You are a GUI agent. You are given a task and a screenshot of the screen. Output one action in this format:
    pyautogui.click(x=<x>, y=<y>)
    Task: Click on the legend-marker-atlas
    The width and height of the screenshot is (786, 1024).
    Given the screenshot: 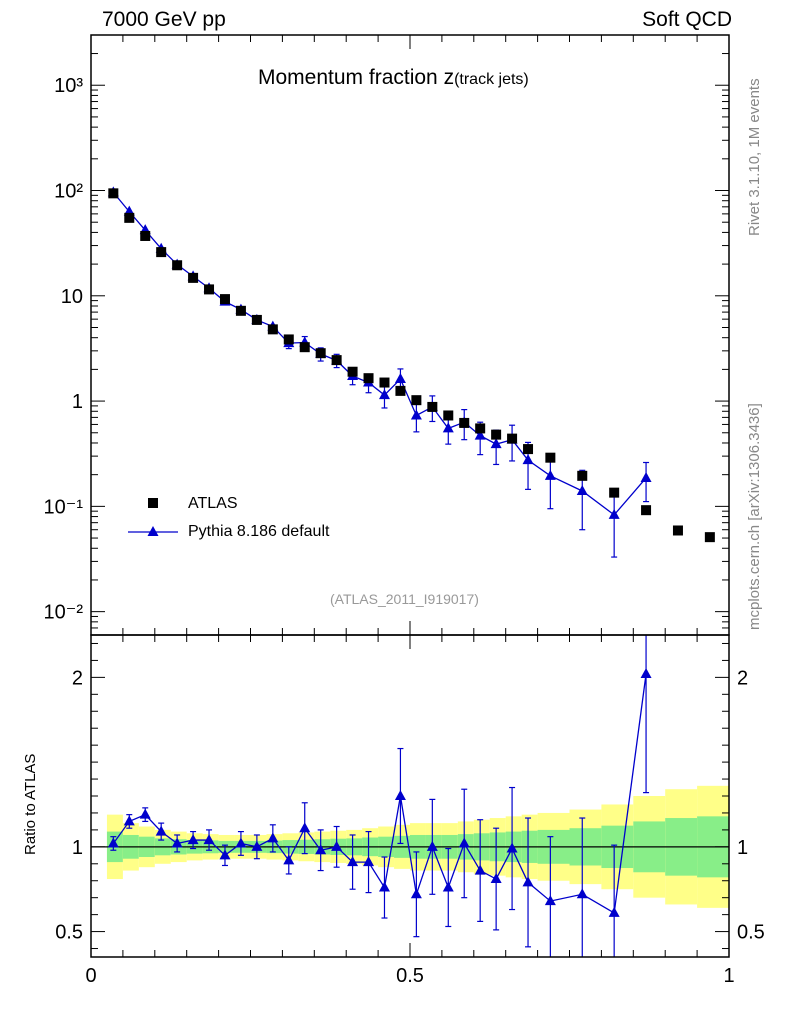 What is the action you would take?
    pyautogui.click(x=153, y=503)
    